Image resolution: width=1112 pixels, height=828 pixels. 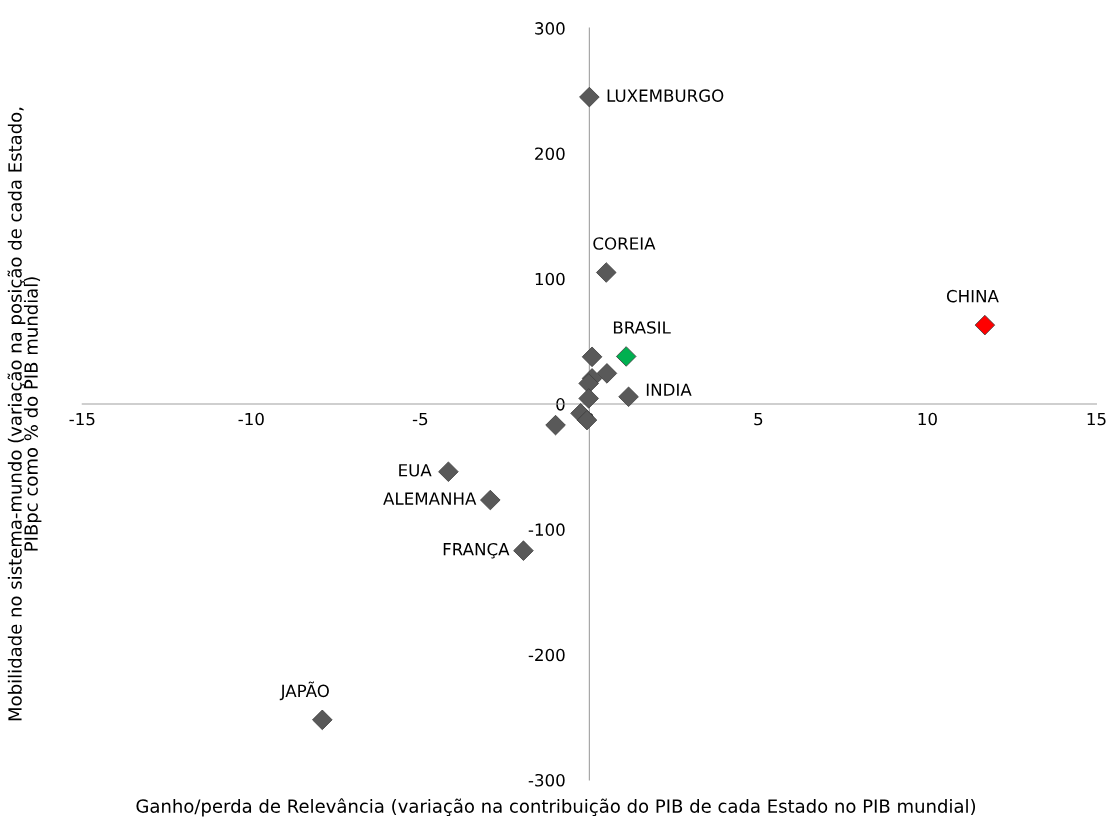 What do you see at coordinates (304, 691) in the screenshot?
I see `annotation: JAPÃO` at bounding box center [304, 691].